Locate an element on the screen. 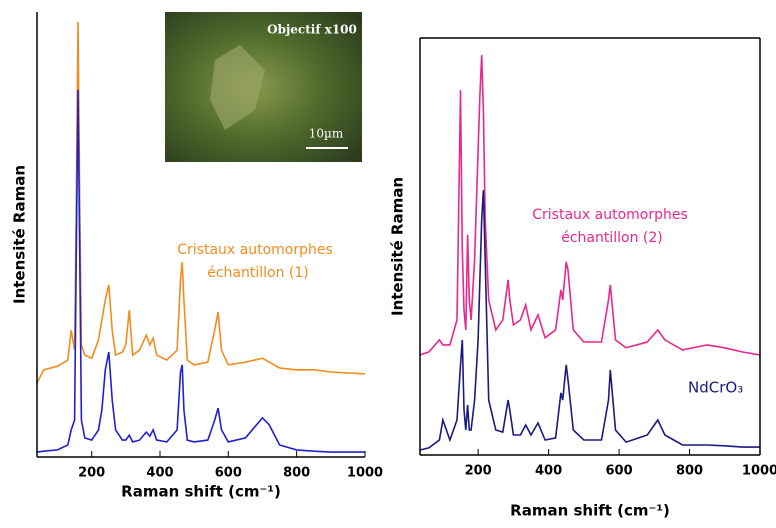  series-label: NdCrO₃ is located at coordinates (715, 388).